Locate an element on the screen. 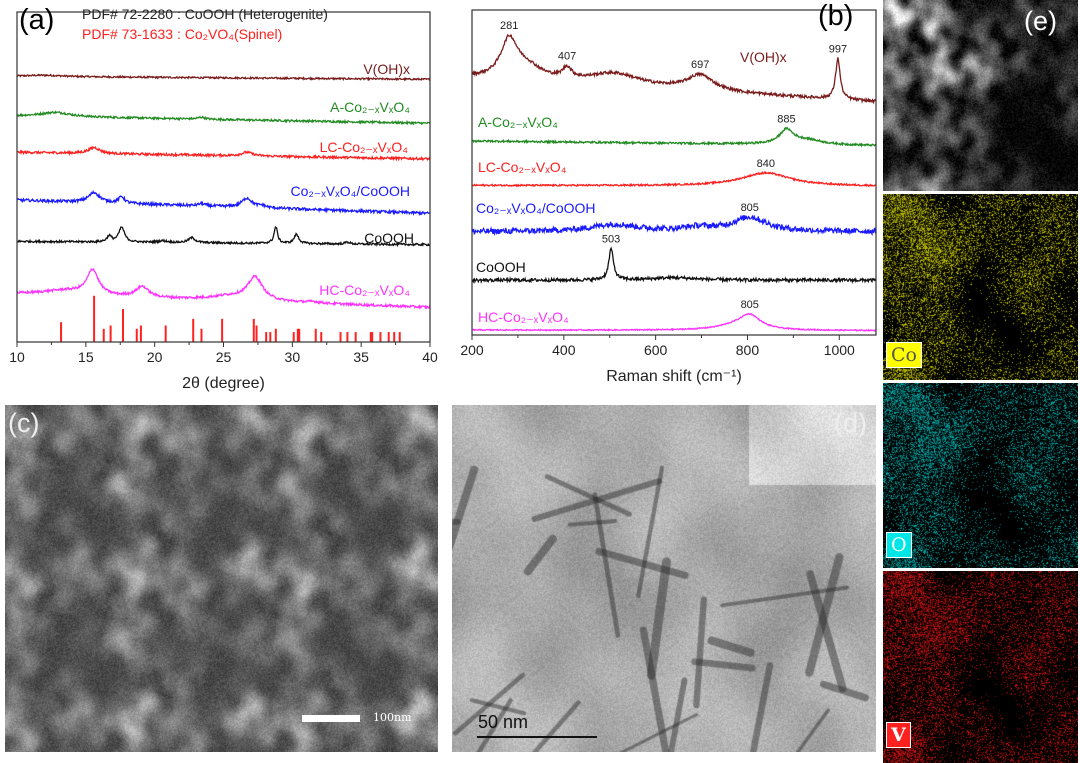 The image size is (1080, 763). x-axis-title: 2θ (degree) is located at coordinates (223, 383).